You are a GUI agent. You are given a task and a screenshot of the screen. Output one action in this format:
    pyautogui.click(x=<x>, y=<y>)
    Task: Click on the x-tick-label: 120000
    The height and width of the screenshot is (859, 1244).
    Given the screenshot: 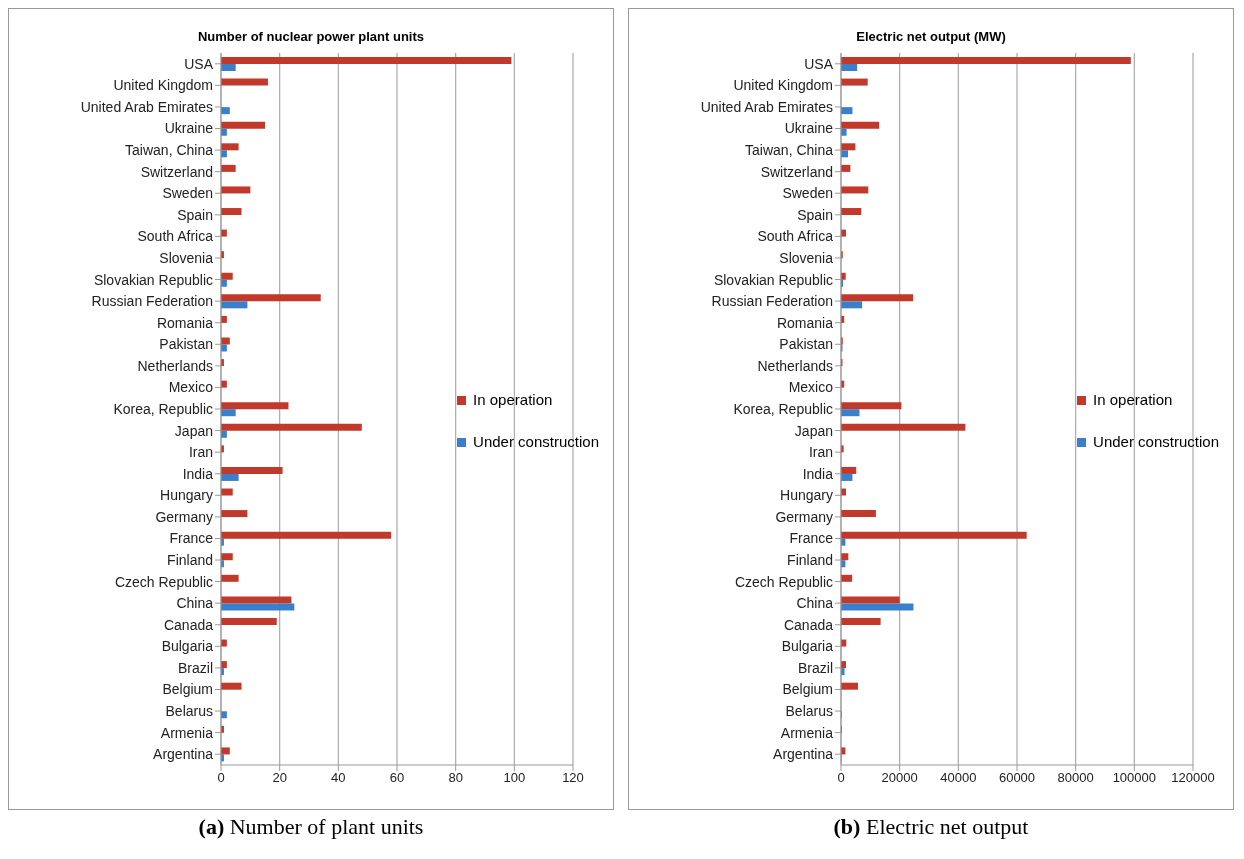 What is the action you would take?
    pyautogui.click(x=1193, y=778)
    